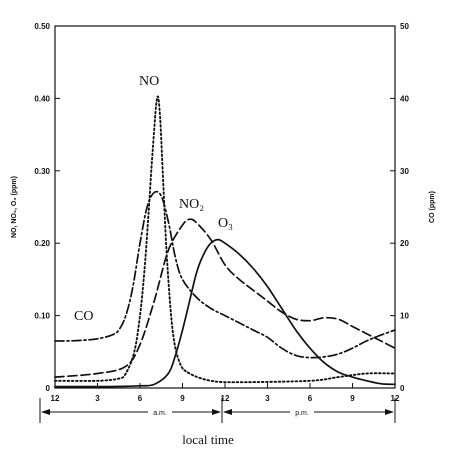 This screenshot has height=456, width=468. I want to click on y-right-tick-label: 40, so click(404, 98).